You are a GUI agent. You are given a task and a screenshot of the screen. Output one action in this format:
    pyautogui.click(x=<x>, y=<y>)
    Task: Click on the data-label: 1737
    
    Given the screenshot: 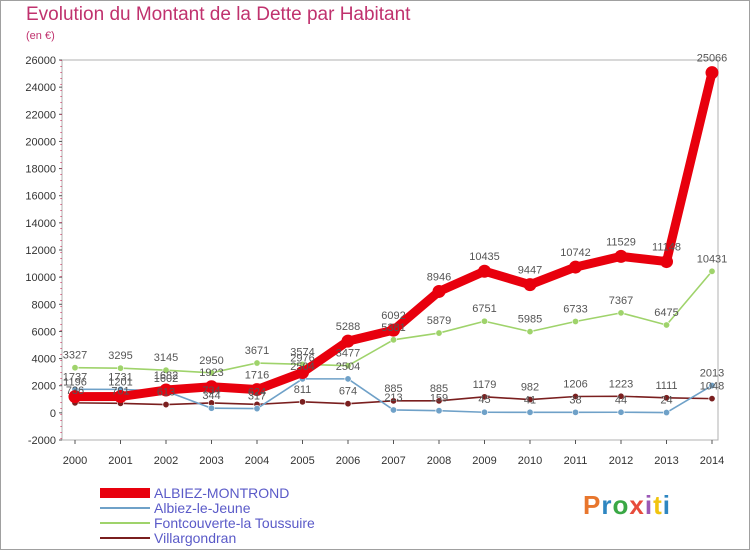 What is the action you would take?
    pyautogui.click(x=75, y=377)
    